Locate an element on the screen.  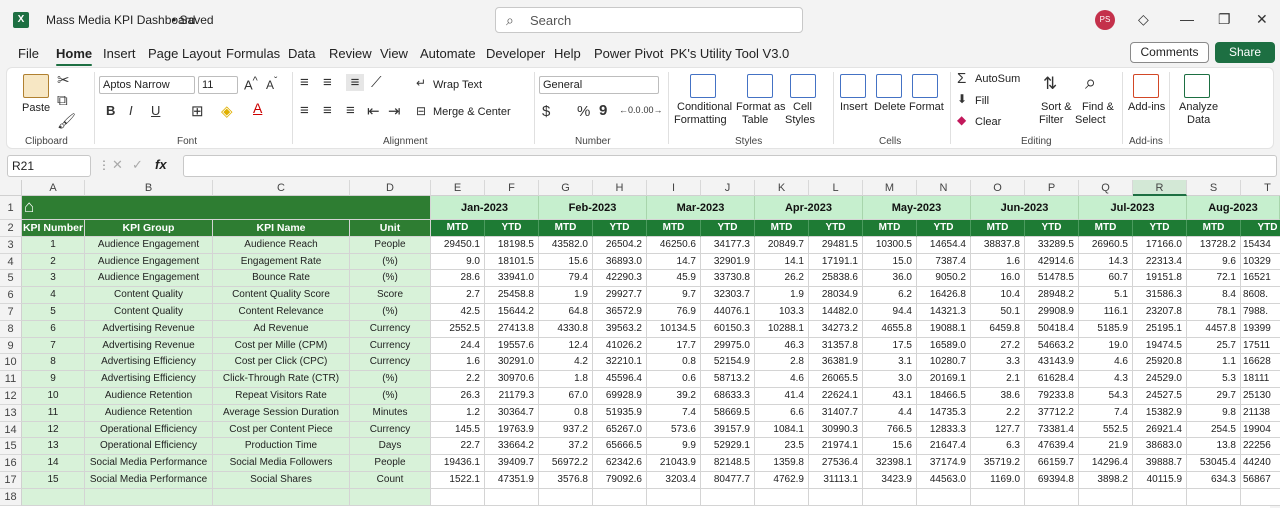
value-cell: 1.6 is located at coordinates (458, 363).